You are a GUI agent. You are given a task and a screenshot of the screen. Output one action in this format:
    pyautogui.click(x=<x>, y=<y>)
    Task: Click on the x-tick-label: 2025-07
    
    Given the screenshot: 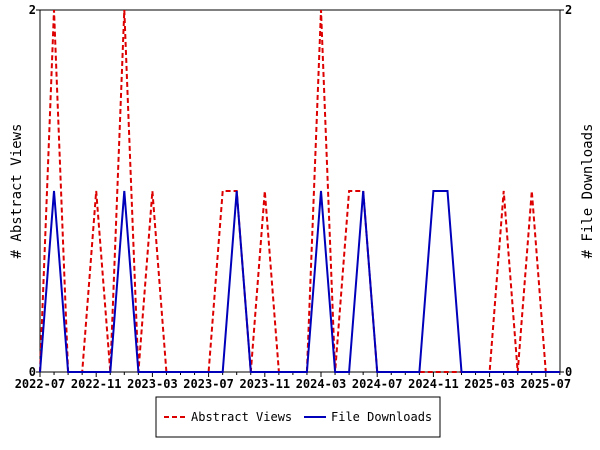 What is the action you would take?
    pyautogui.click(x=546, y=384)
    